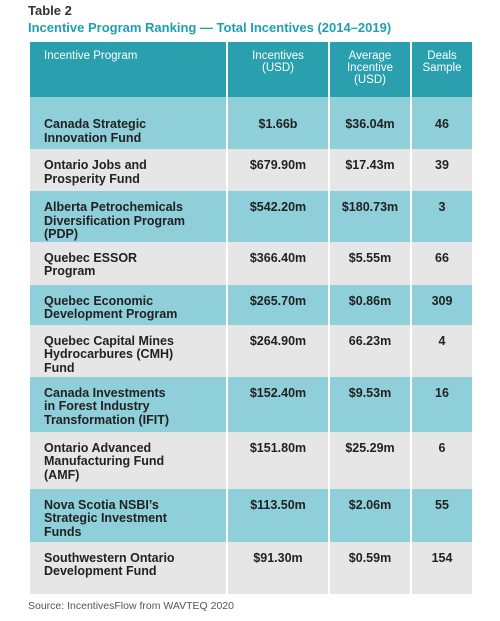 The width and height of the screenshot is (500, 621). Describe the element at coordinates (442, 170) in the screenshot. I see `value-cell: 39` at that location.